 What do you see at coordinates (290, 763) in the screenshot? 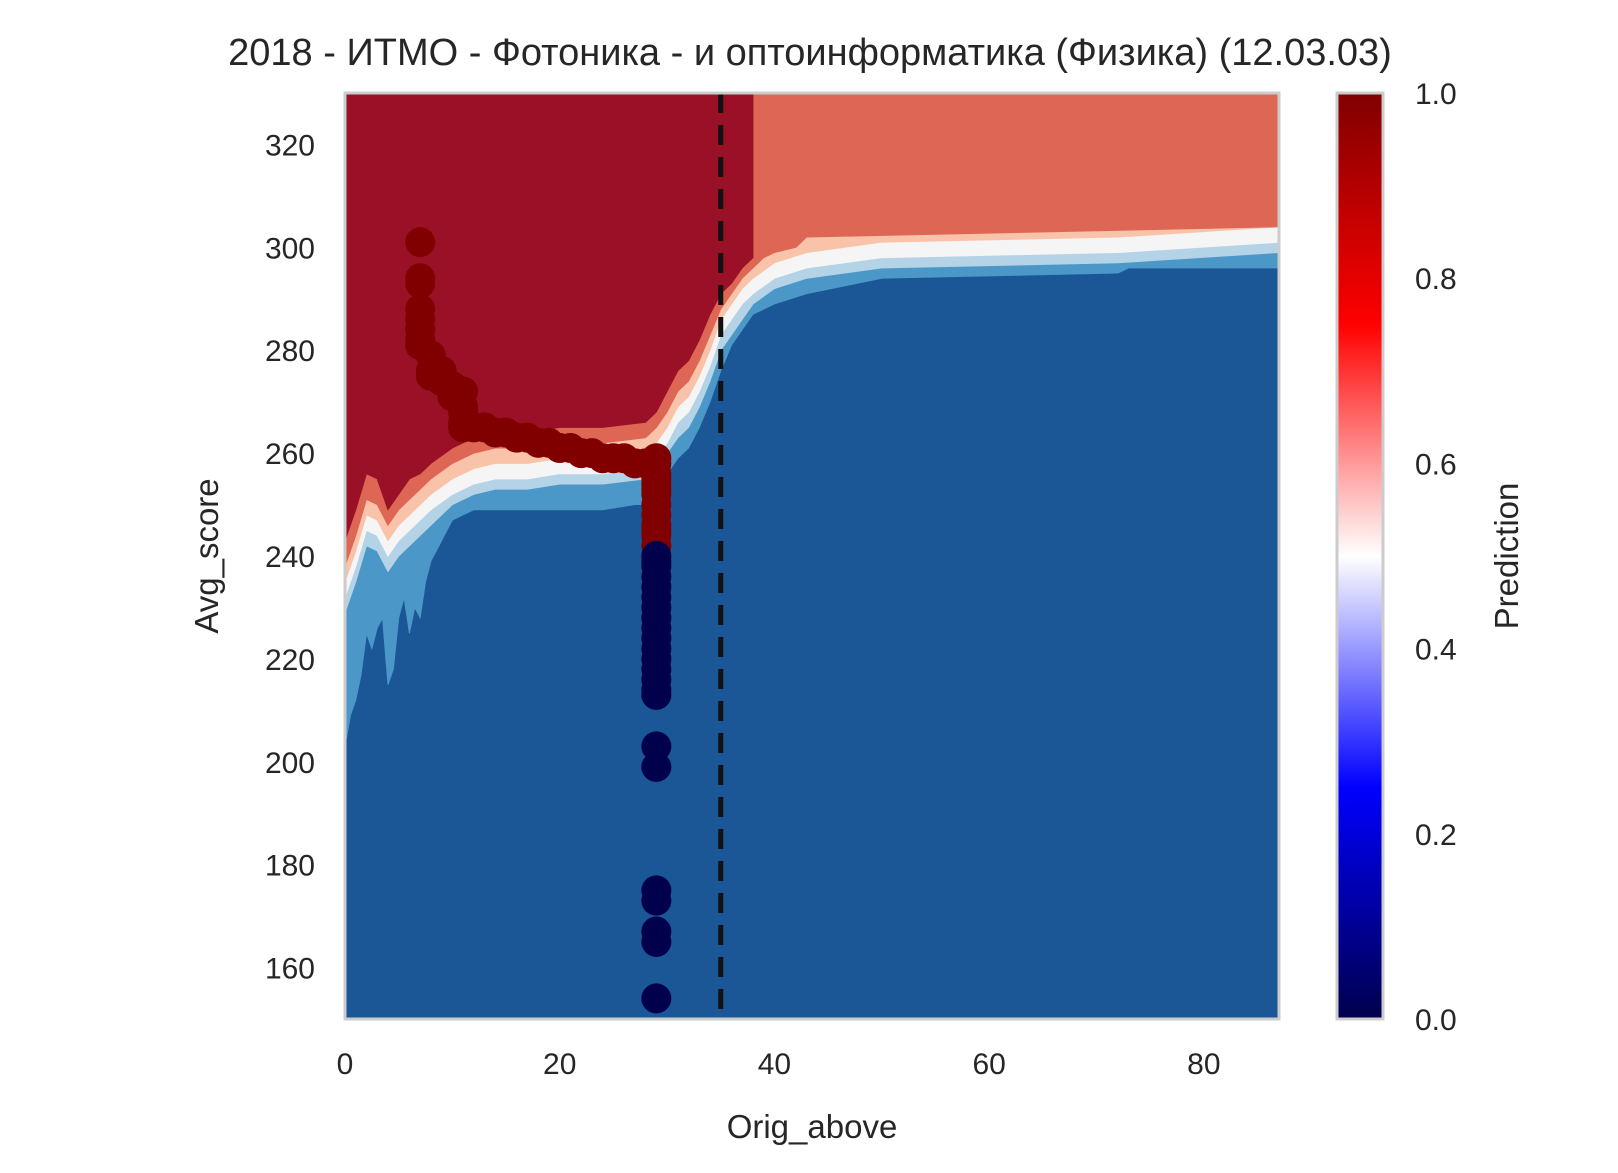
I see `y-tick-label: 200` at bounding box center [290, 763].